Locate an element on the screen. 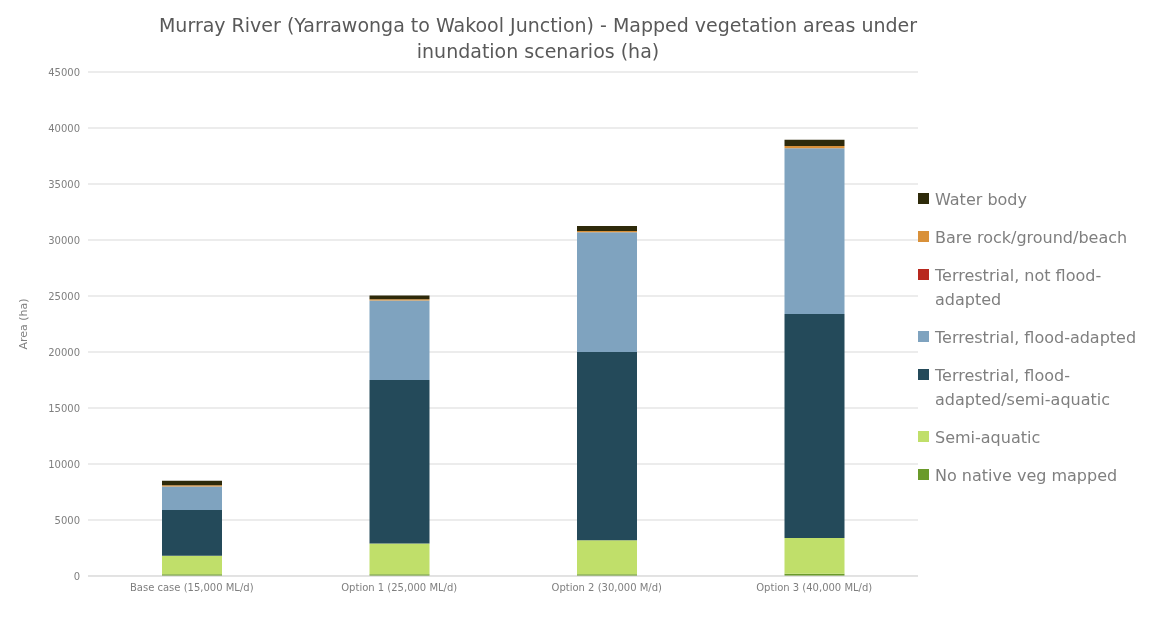  legend-label: Bare rock/ground/beach is located at coordinates (1031, 237).